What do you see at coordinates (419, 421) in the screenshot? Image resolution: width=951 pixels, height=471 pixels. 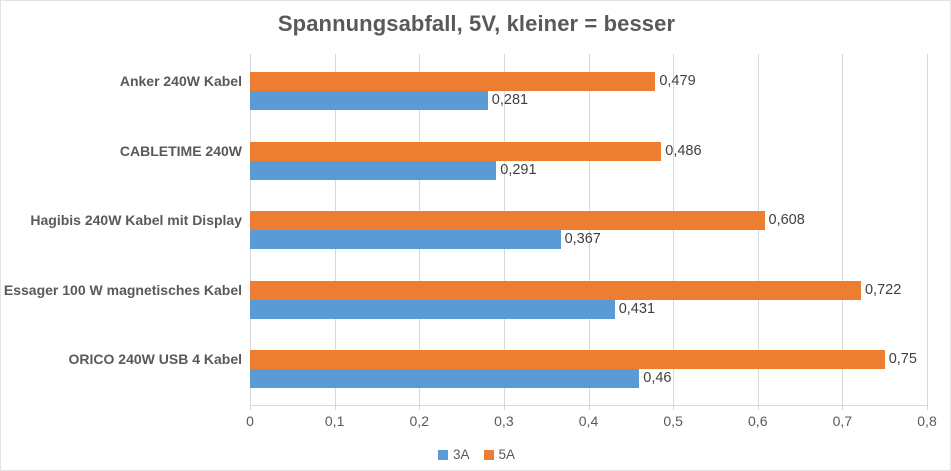 I see `x-tick-label: 0,2` at bounding box center [419, 421].